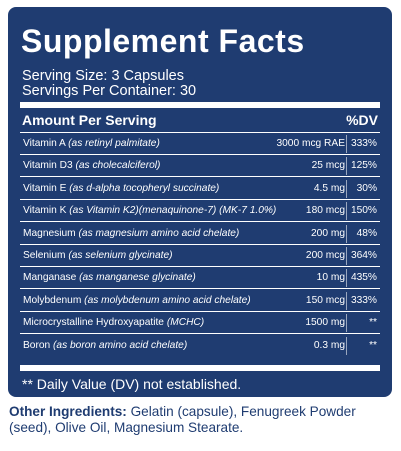  I want to click on nutrient-label: Boron, so click(37, 345).